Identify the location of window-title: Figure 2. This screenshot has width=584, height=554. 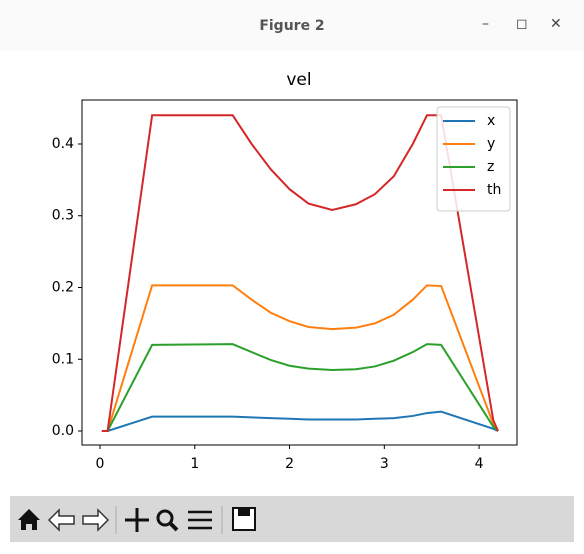
(292, 26).